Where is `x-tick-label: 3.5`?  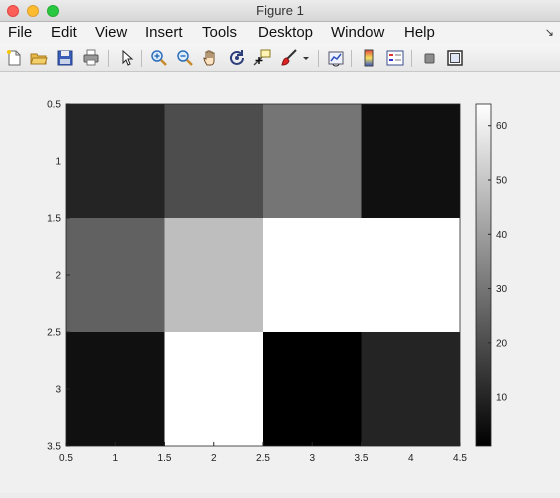
x-tick-label: 3.5 is located at coordinates (362, 458).